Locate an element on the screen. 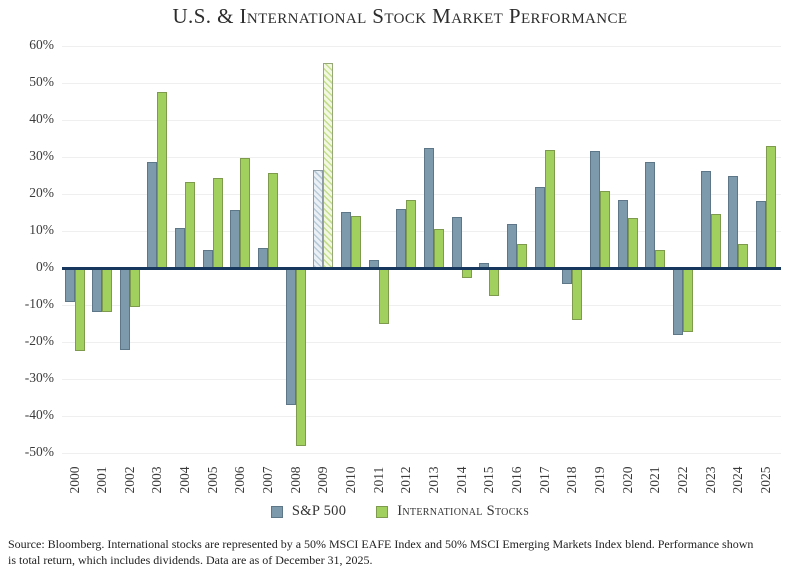  y-tick-label-40: 40% is located at coordinates (41, 118).